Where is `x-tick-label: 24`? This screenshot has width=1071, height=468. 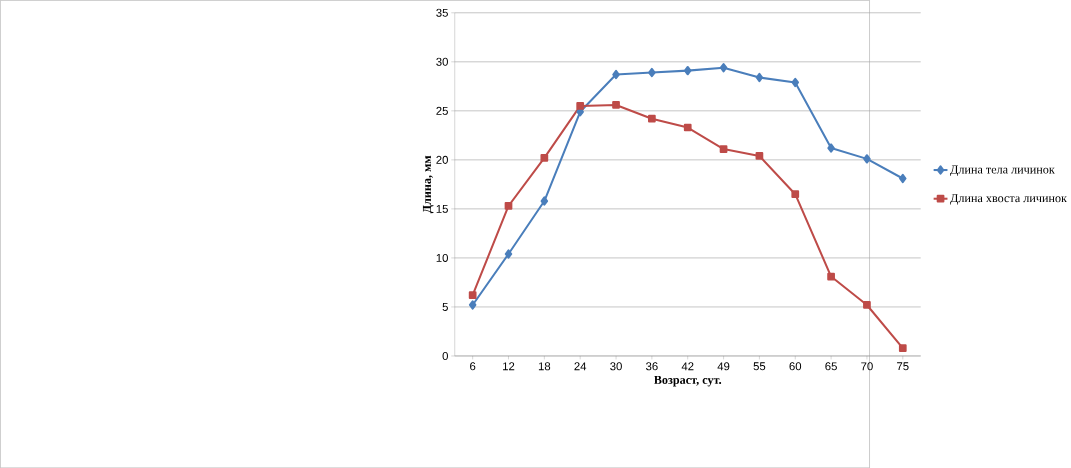
x-tick-label: 24 is located at coordinates (580, 366).